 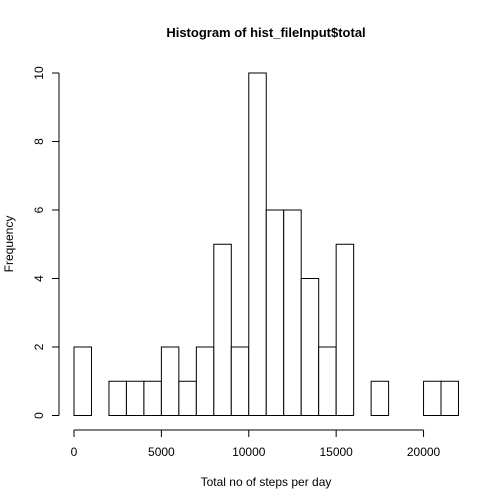 What do you see at coordinates (39, 346) in the screenshot?
I see `y-tick-label: 2` at bounding box center [39, 346].